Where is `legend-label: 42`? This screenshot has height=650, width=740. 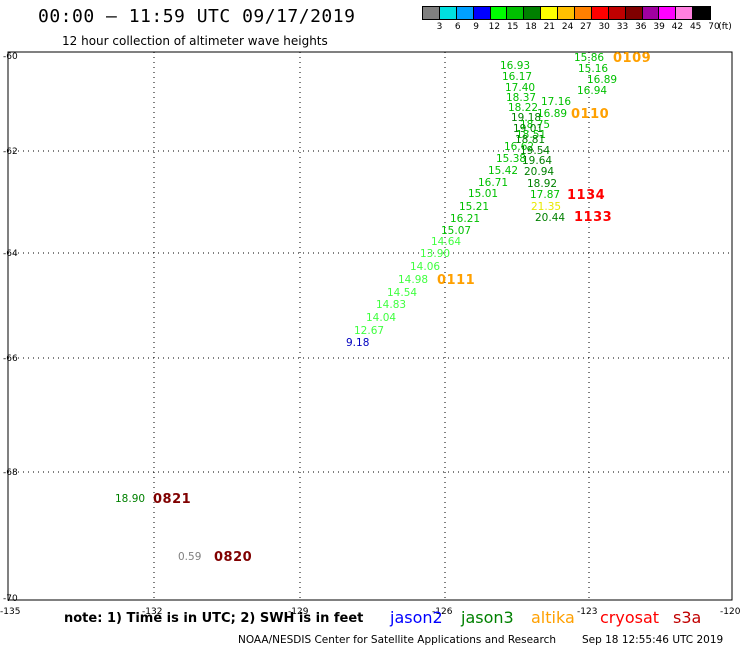 legend-label: 42 is located at coordinates (677, 27).